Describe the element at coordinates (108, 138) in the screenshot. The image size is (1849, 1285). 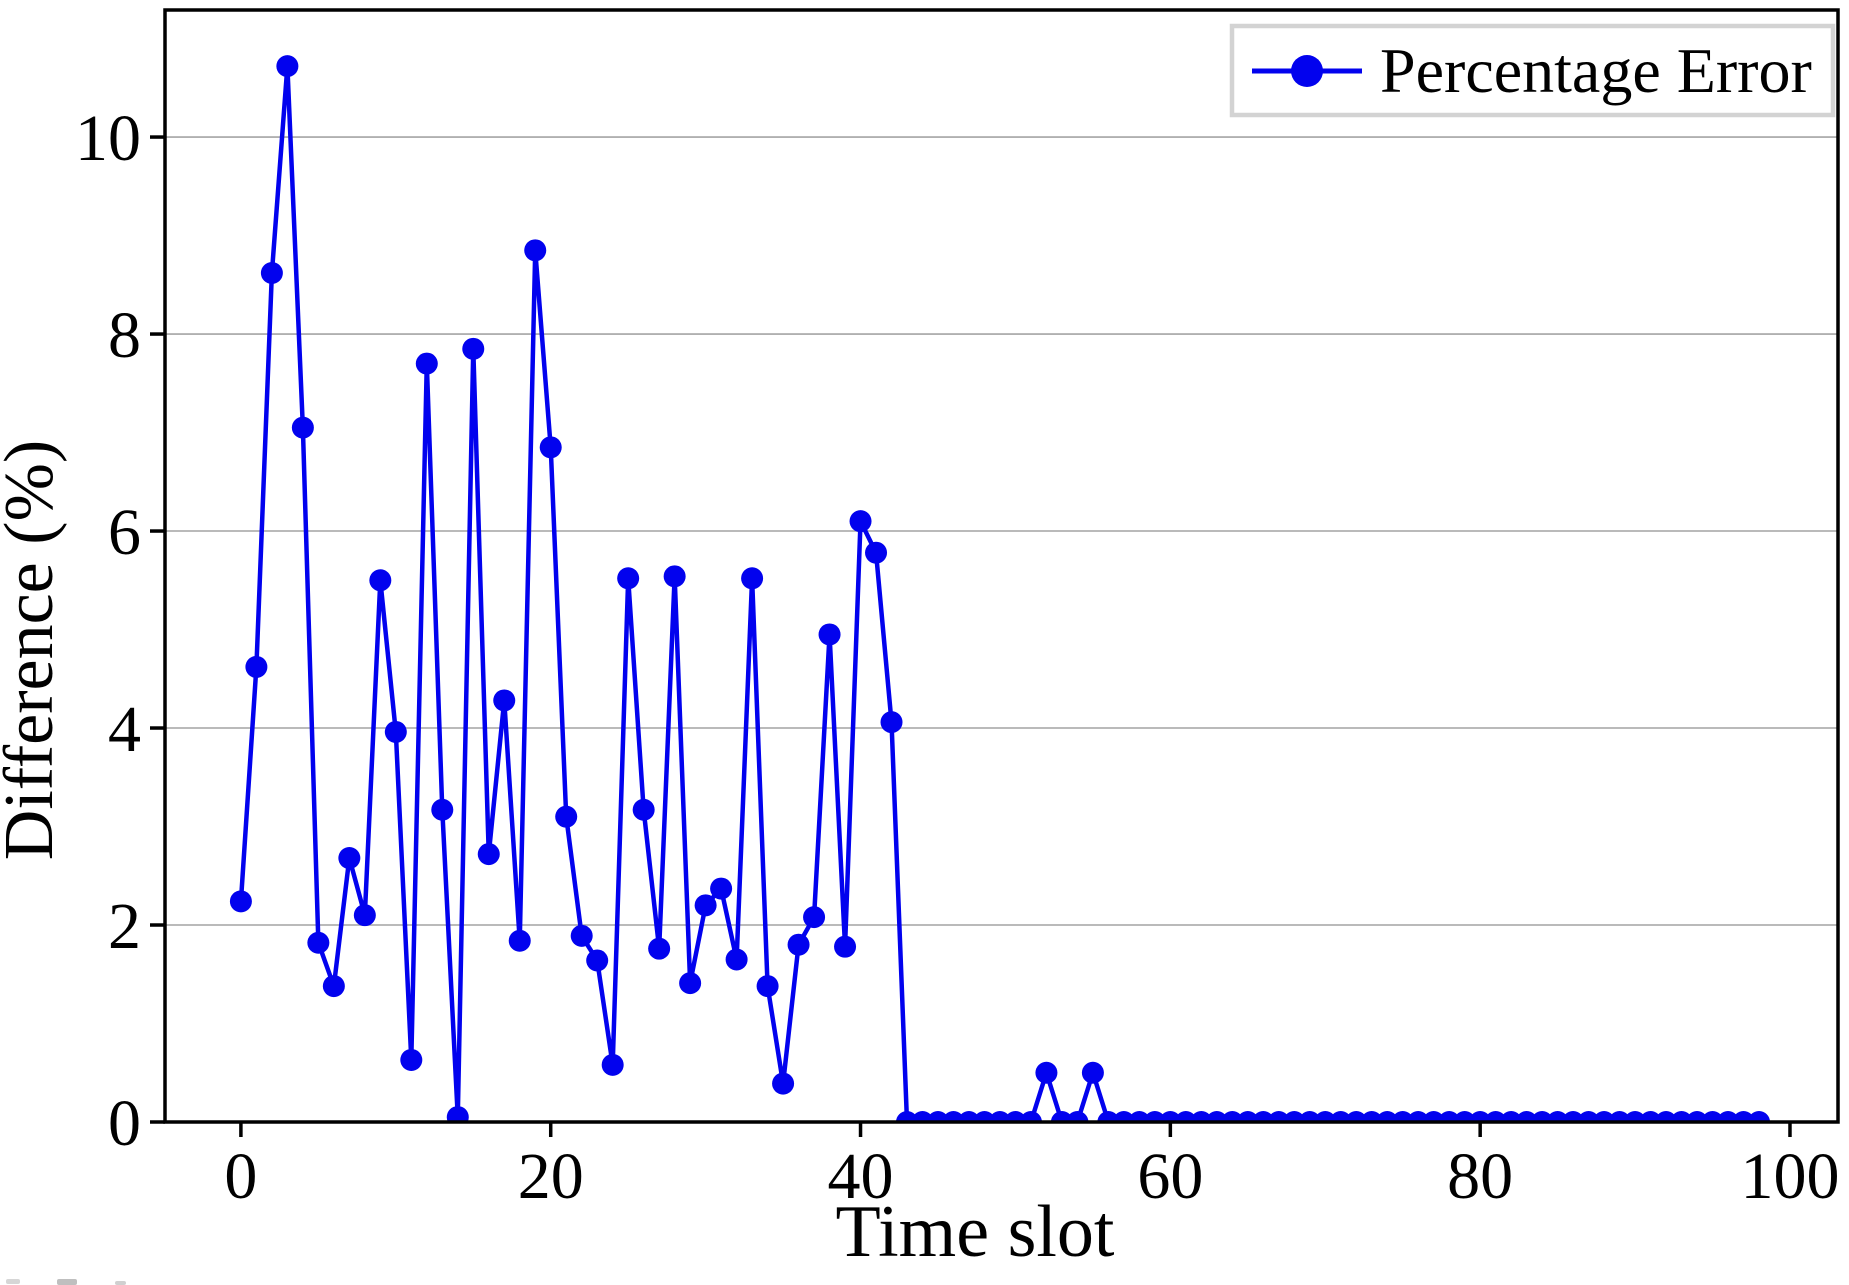
I see `y-tick-label: 10` at that location.